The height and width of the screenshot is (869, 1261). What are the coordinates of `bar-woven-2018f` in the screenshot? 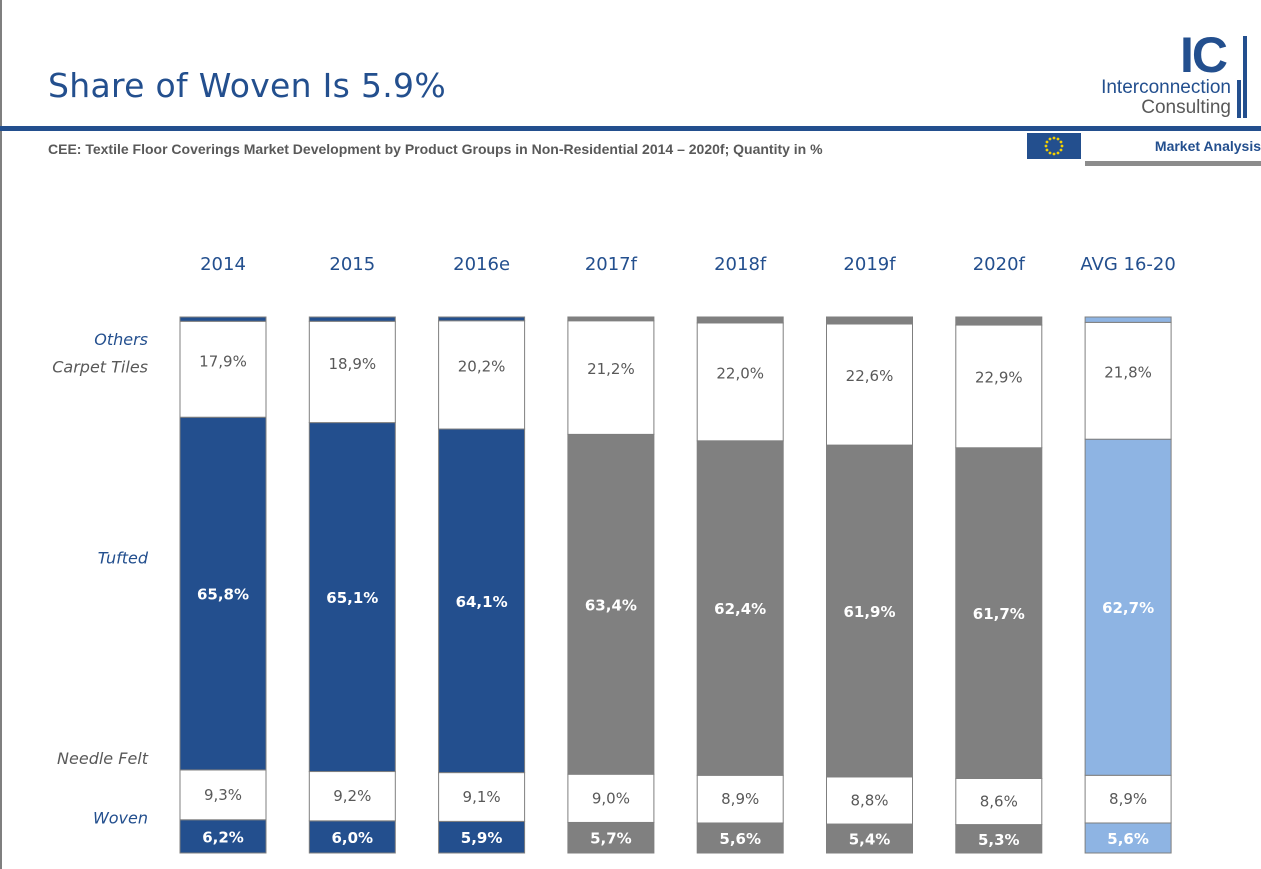 It's located at (740, 838).